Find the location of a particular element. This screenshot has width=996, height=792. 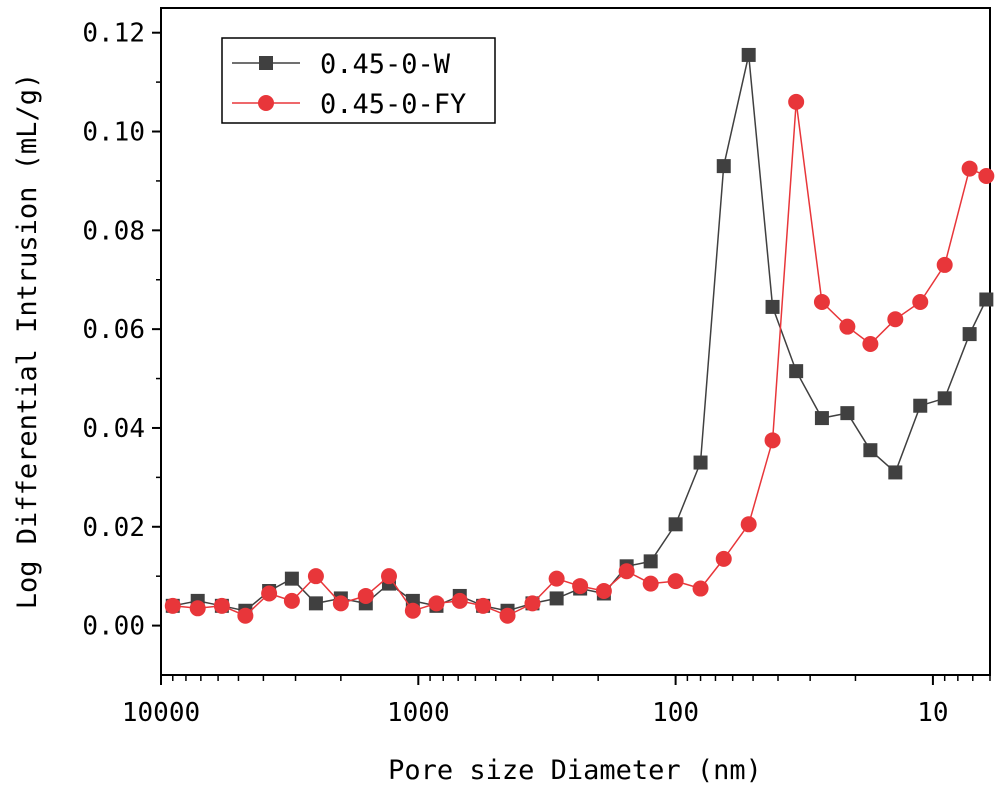

y-axis-title: Log Differential Intrusion (mL/g) is located at coordinates (27, 341).